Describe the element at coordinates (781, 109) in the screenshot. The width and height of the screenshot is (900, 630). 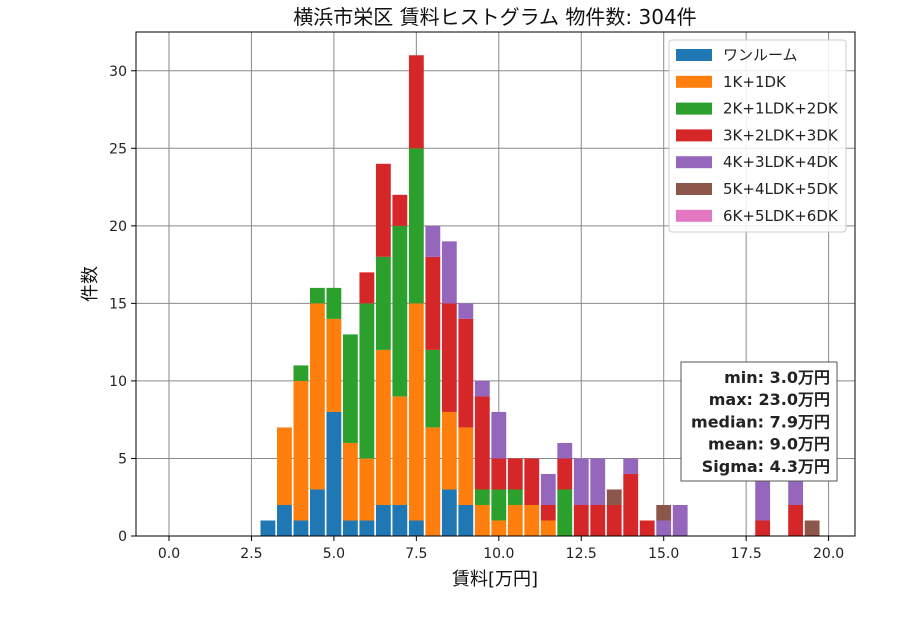
I see `legend-label: 2K+1LDK+2DK` at that location.